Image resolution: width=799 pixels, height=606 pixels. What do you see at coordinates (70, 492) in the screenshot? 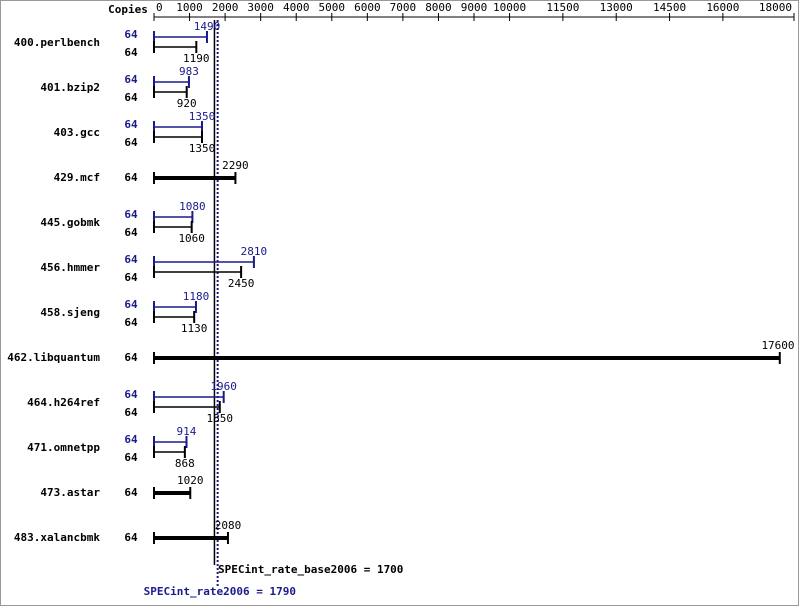
I see `benchmark-name: 473.astar` at bounding box center [70, 492].